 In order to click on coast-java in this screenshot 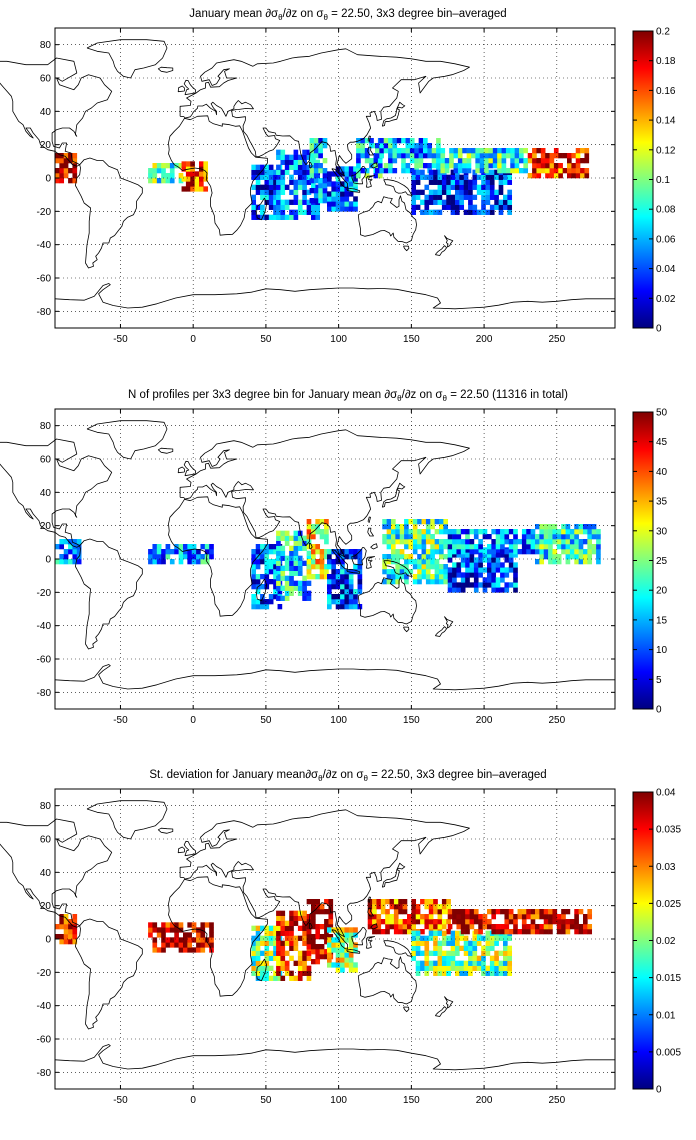, I will do `click(353, 571)`.